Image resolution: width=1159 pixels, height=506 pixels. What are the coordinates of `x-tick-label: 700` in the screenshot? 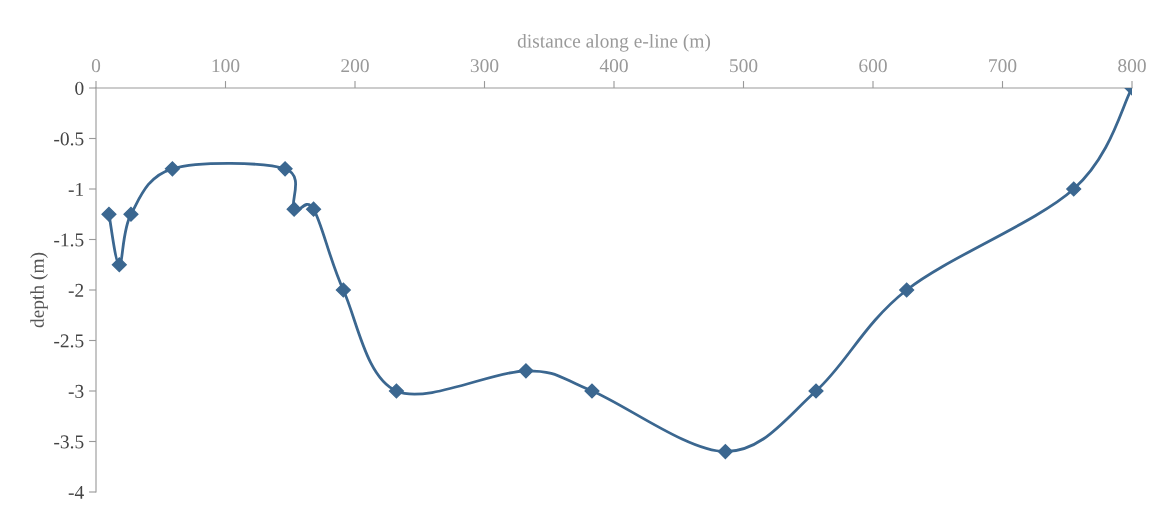 It's located at (1003, 66).